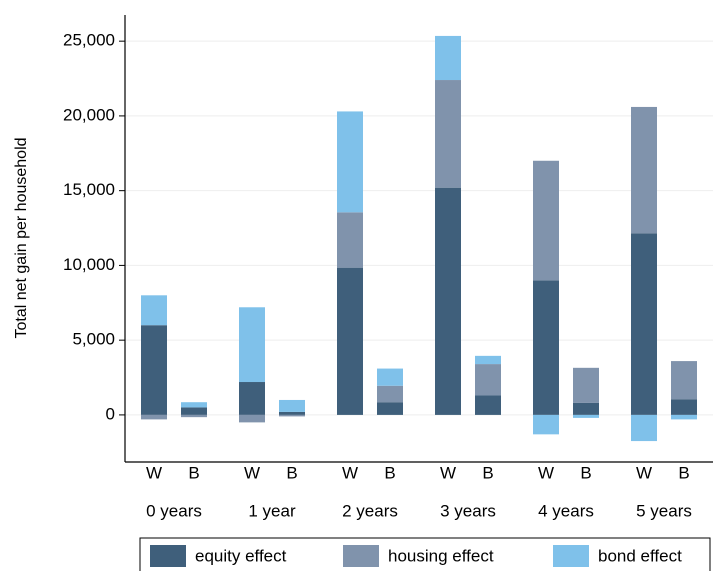  I want to click on y-tick-label: 15,000, so click(89, 189).